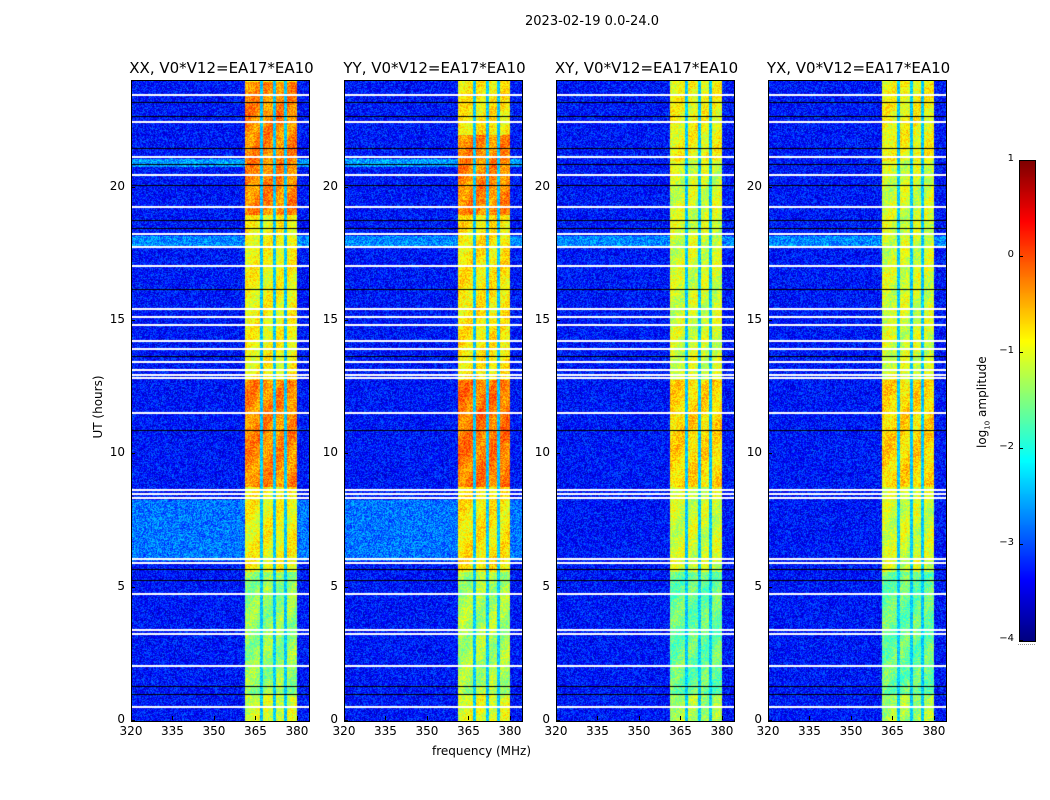 This screenshot has height=800, width=1050. Describe the element at coordinates (221, 68) in the screenshot. I see `panel-title: XX, V0*V12=EA17*EA10` at that location.